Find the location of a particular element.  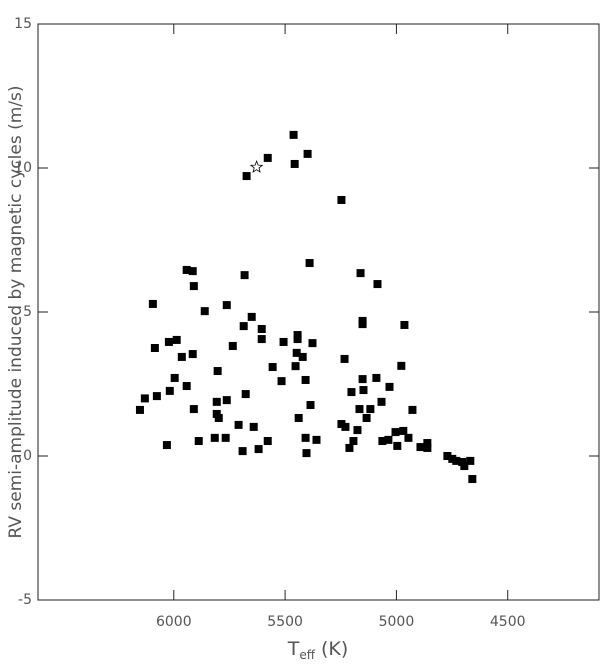

y-tick-label: -5 is located at coordinates (25, 600).